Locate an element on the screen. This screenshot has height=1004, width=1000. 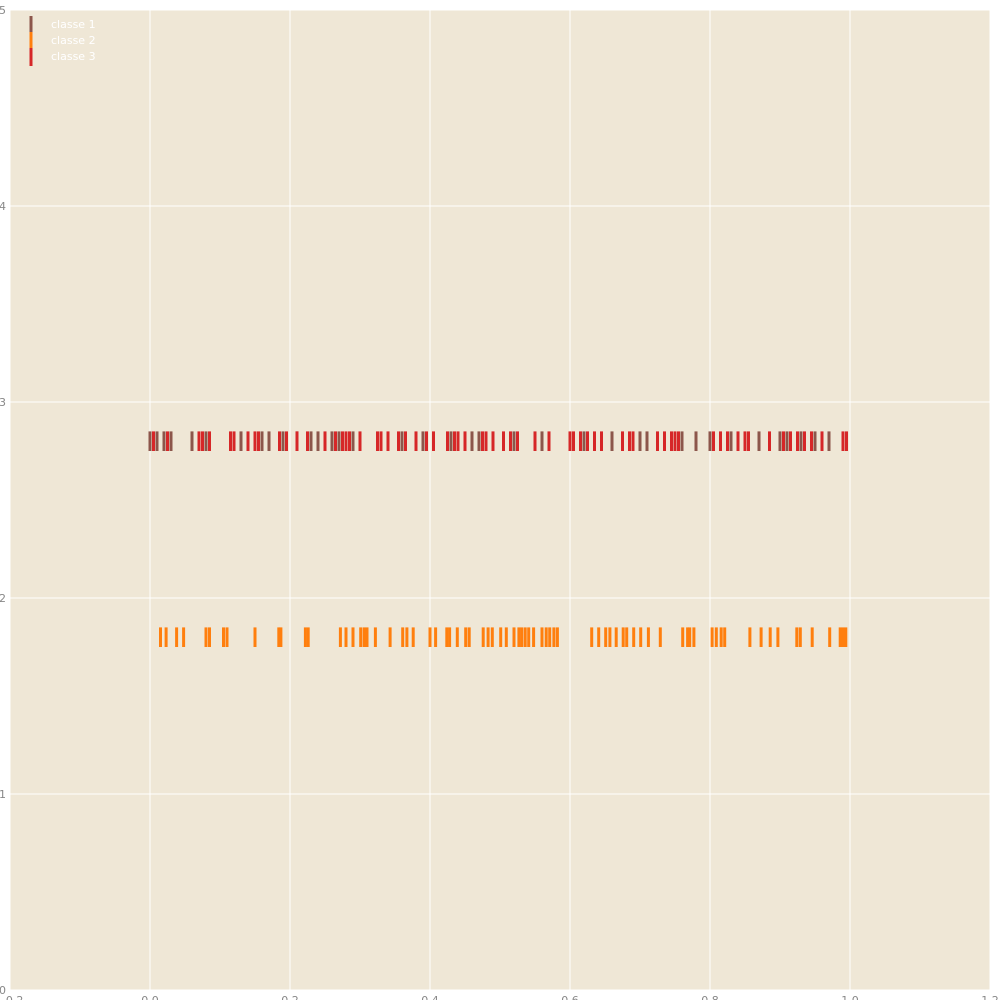
x-tick-label: 0.6 is located at coordinates (570, 997).